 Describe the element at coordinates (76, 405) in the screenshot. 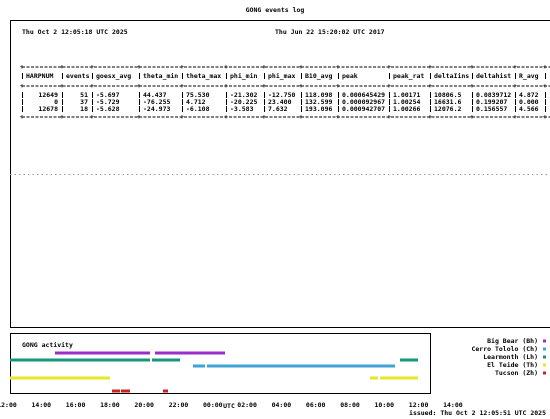

I see `time-label: 16:00` at that location.